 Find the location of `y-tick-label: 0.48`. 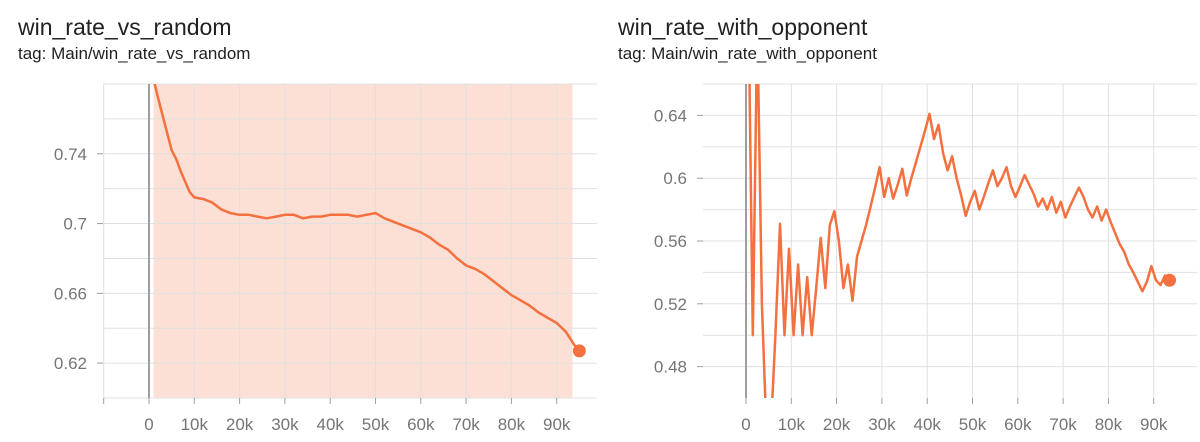

y-tick-label: 0.48 is located at coordinates (670, 367).